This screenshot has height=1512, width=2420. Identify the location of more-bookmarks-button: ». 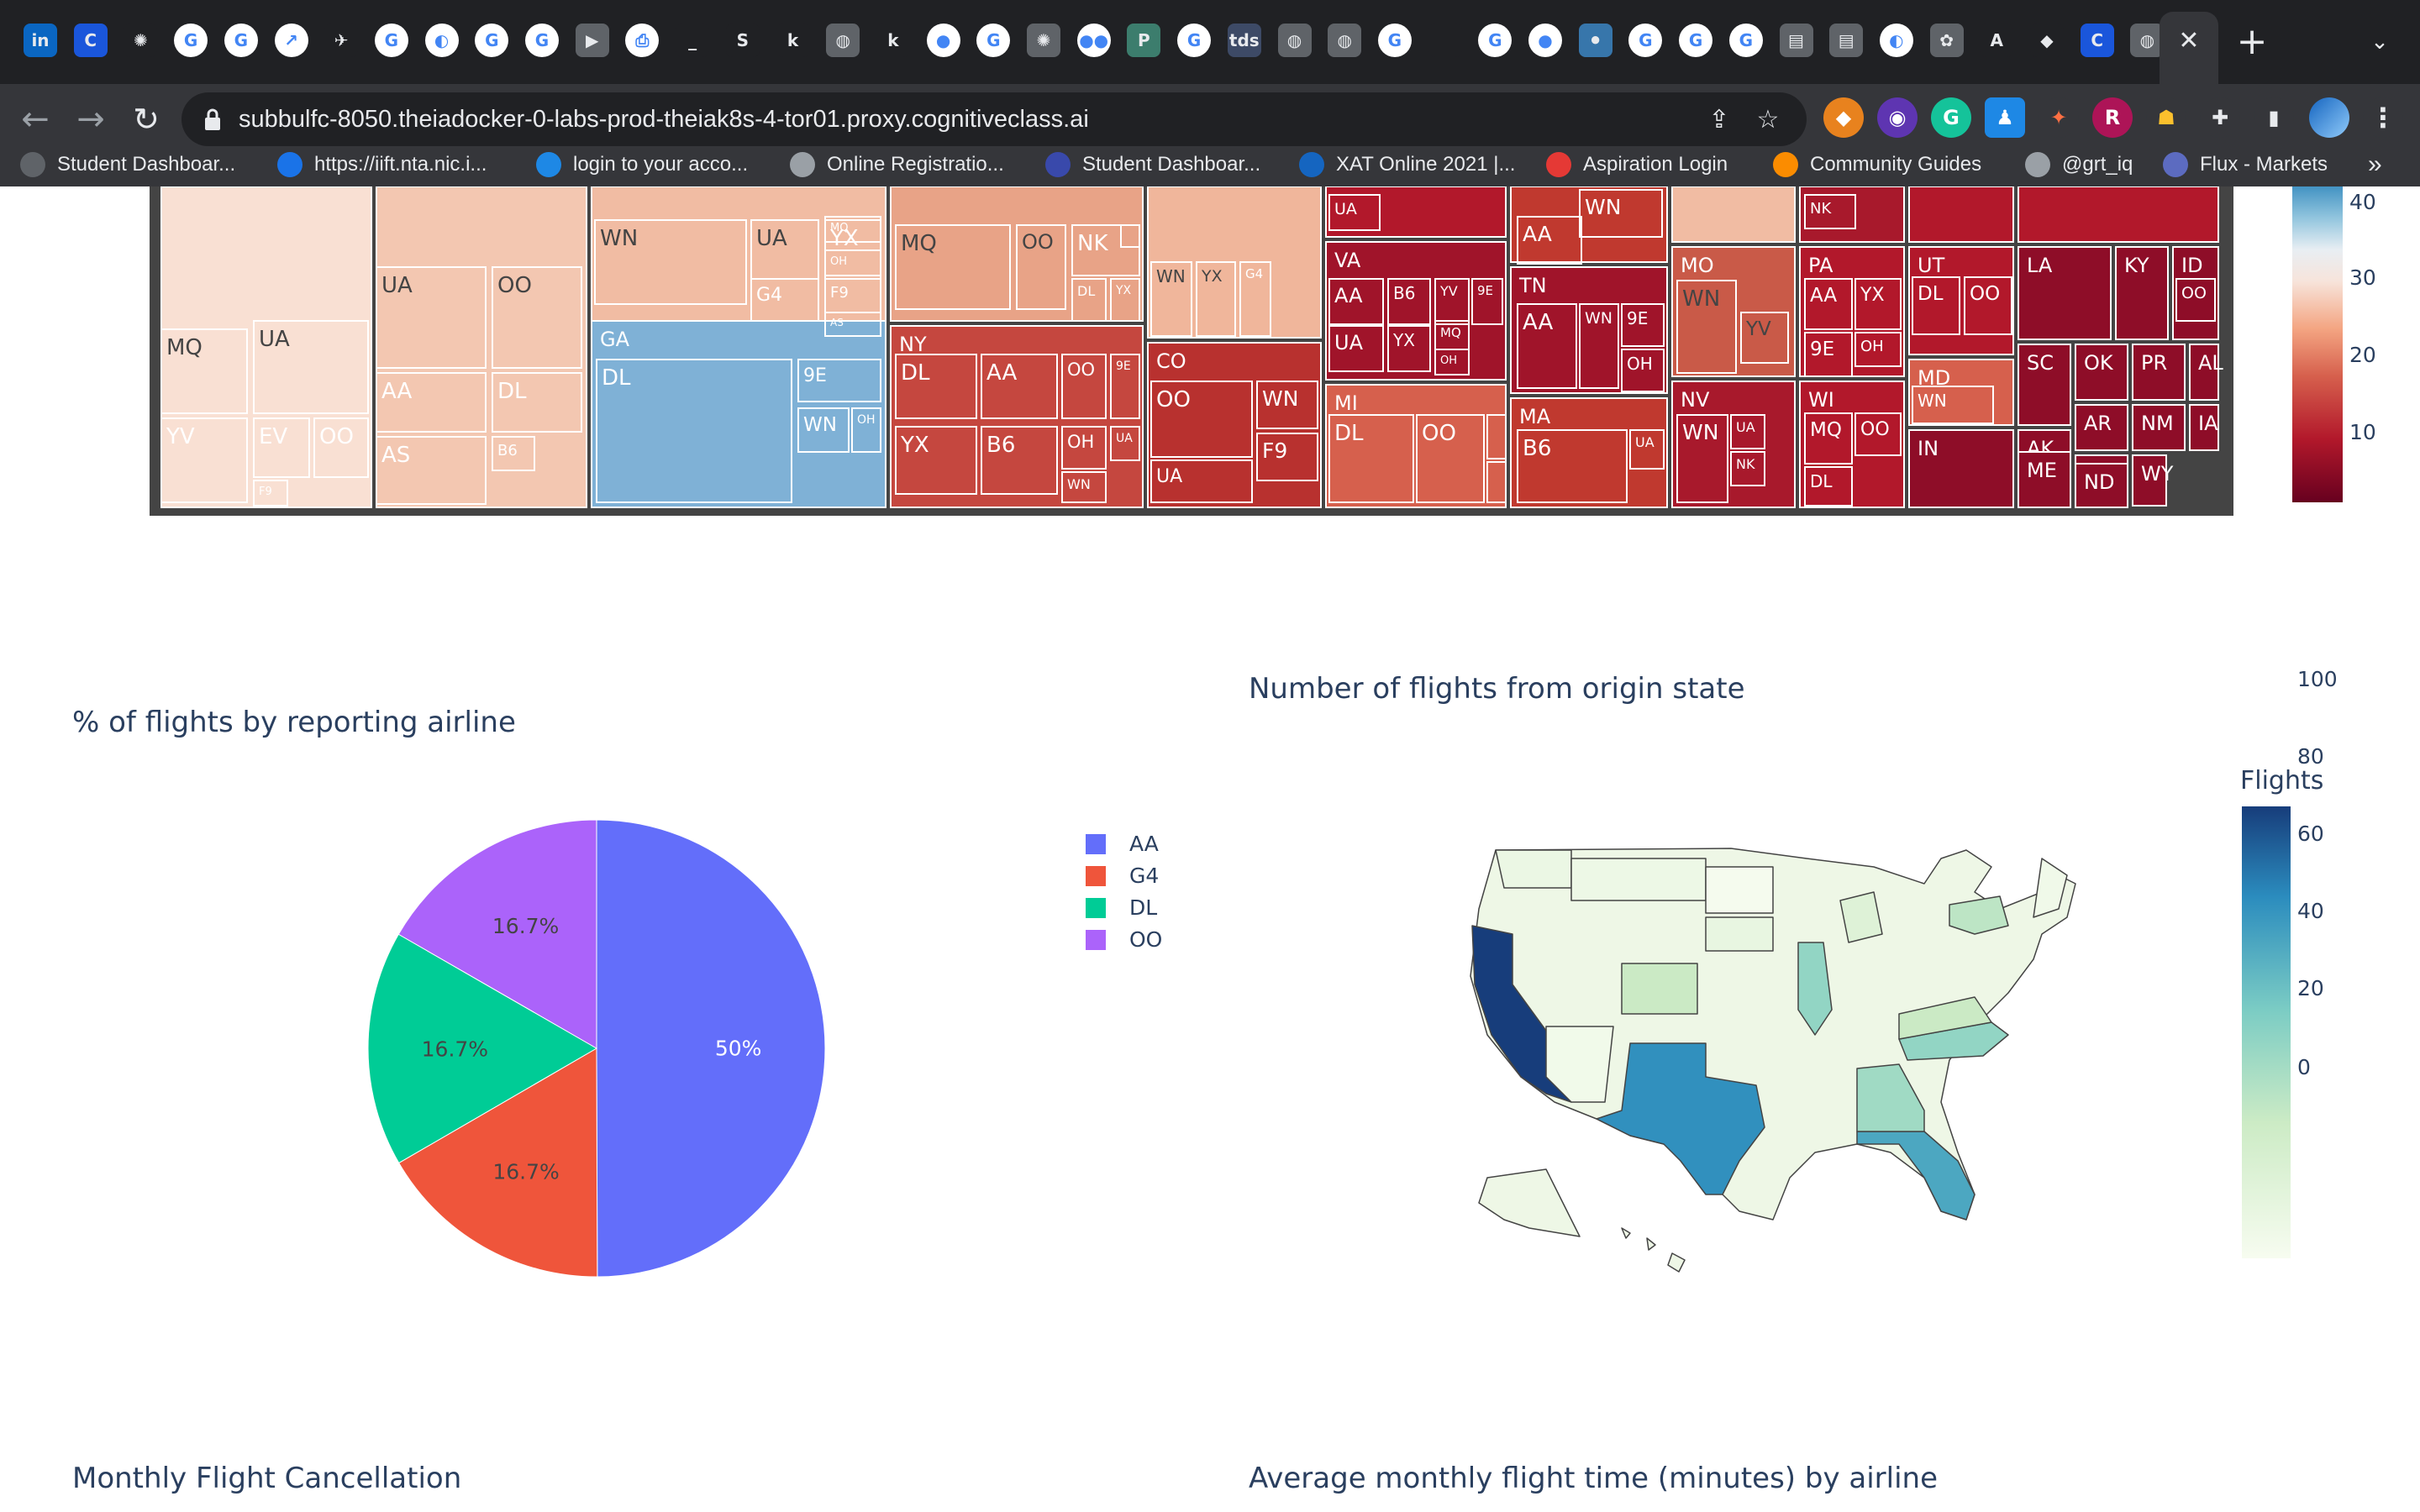
(2375, 164).